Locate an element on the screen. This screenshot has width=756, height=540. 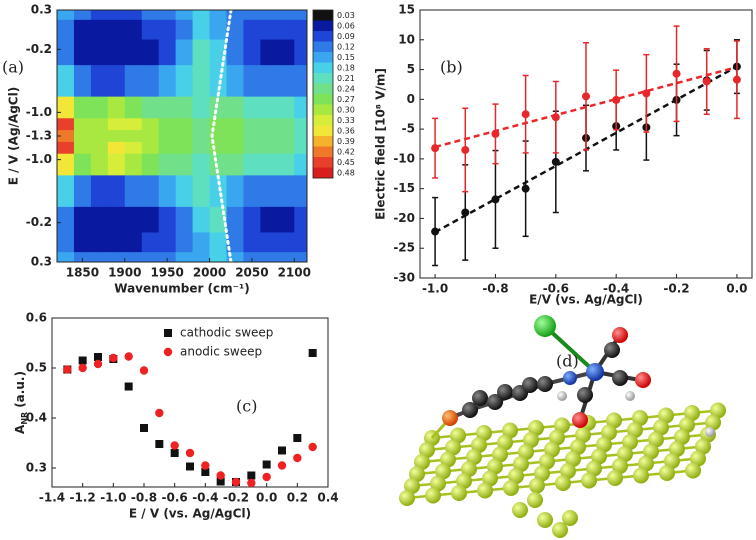
y-tick-label: 0.4 is located at coordinates (36, 418).